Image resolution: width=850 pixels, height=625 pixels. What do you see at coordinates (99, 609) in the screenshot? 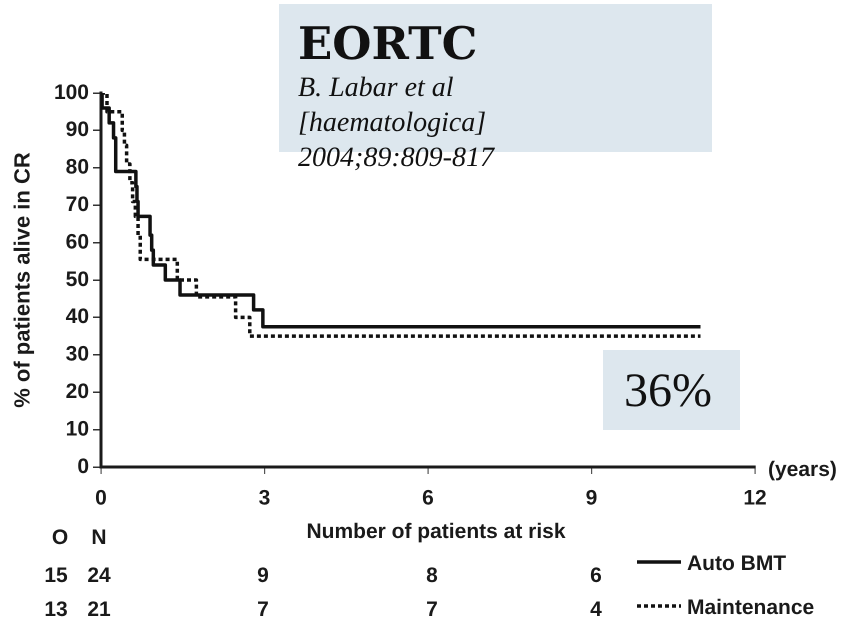
I see `text: 21` at bounding box center [99, 609].